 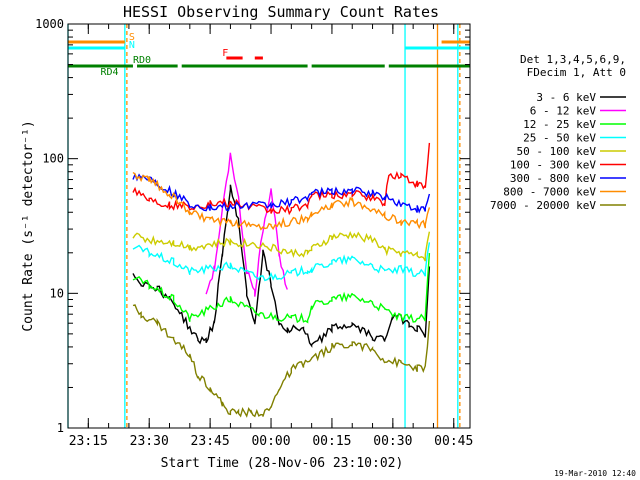 What do you see at coordinates (553, 178) in the screenshot?
I see `legend-label-300-800-kev: 300 - 800 keV` at bounding box center [553, 178].